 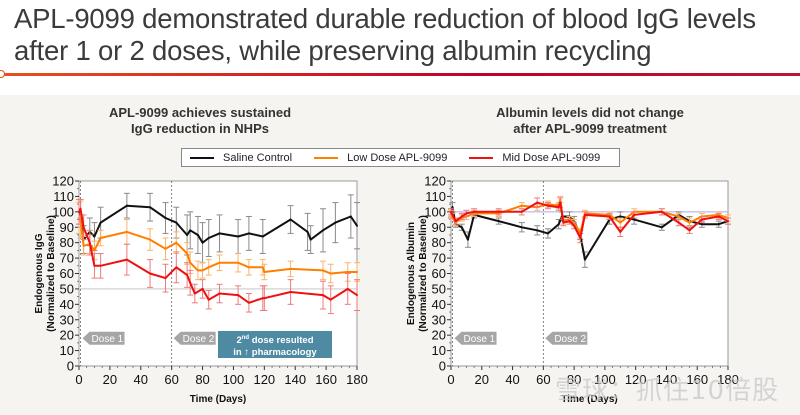 I want to click on left-ytick-label: 80, so click(x=67, y=242).